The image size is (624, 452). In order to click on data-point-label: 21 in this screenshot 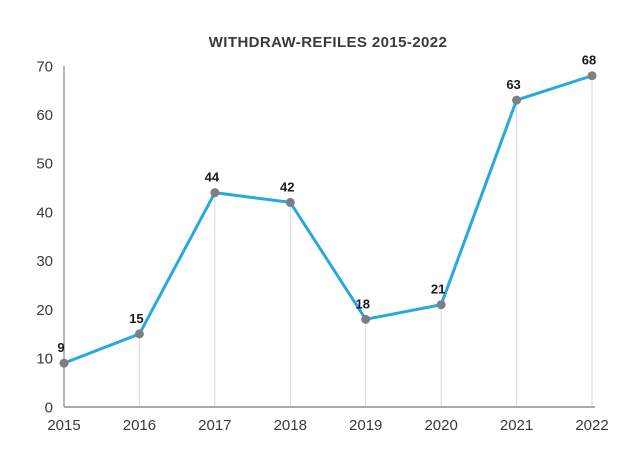, I will do `click(438, 289)`.